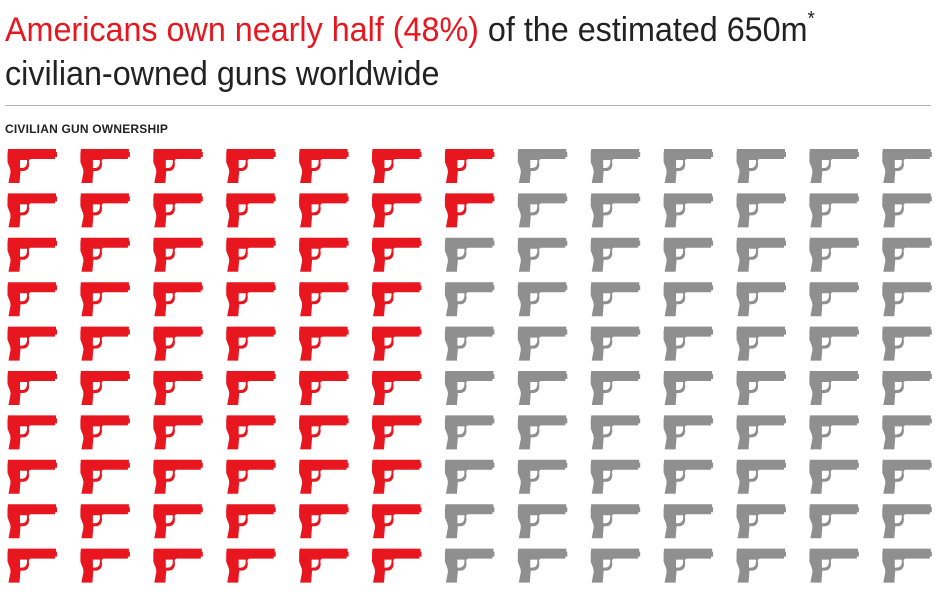  I want to click on headline-highlight: Americans own nearly half (48%), so click(242, 30).